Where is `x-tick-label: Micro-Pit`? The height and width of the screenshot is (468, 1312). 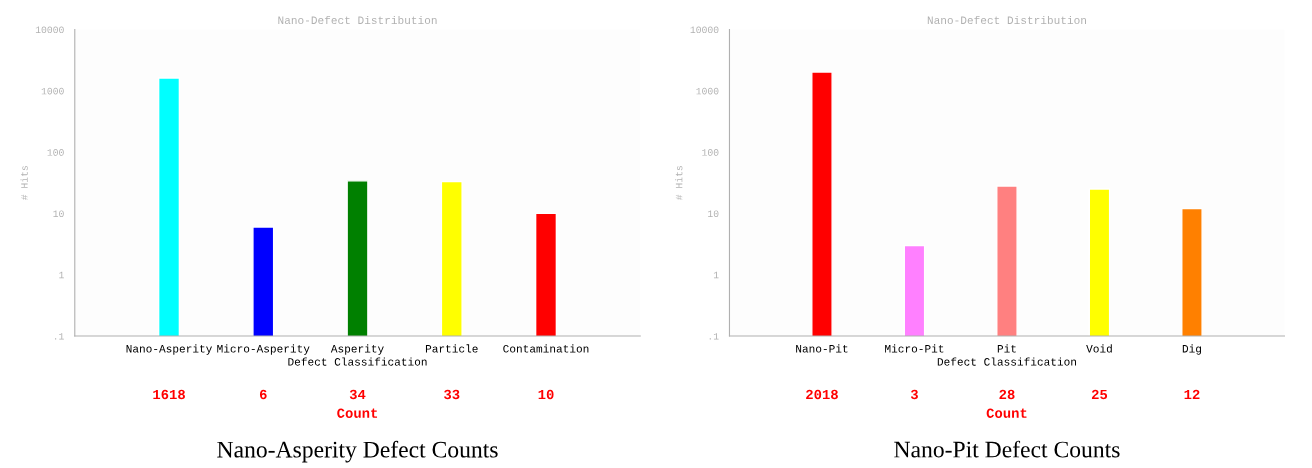
x-tick-label: Micro-Pit is located at coordinates (914, 348).